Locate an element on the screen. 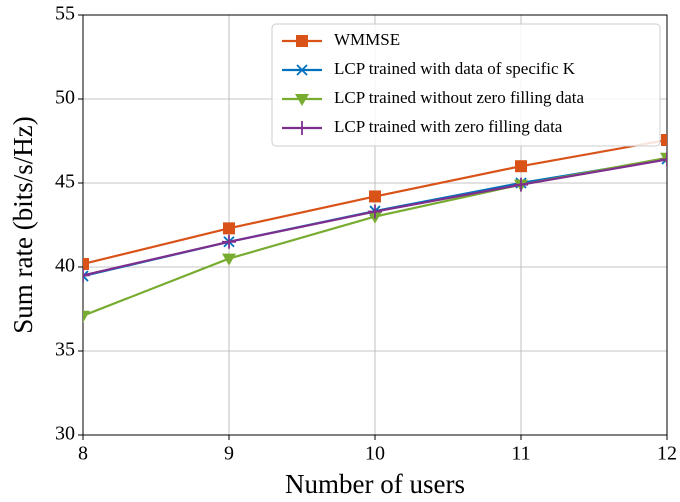 The image size is (680, 502). legend-label: LCP trained without zero filling data is located at coordinates (459, 97).